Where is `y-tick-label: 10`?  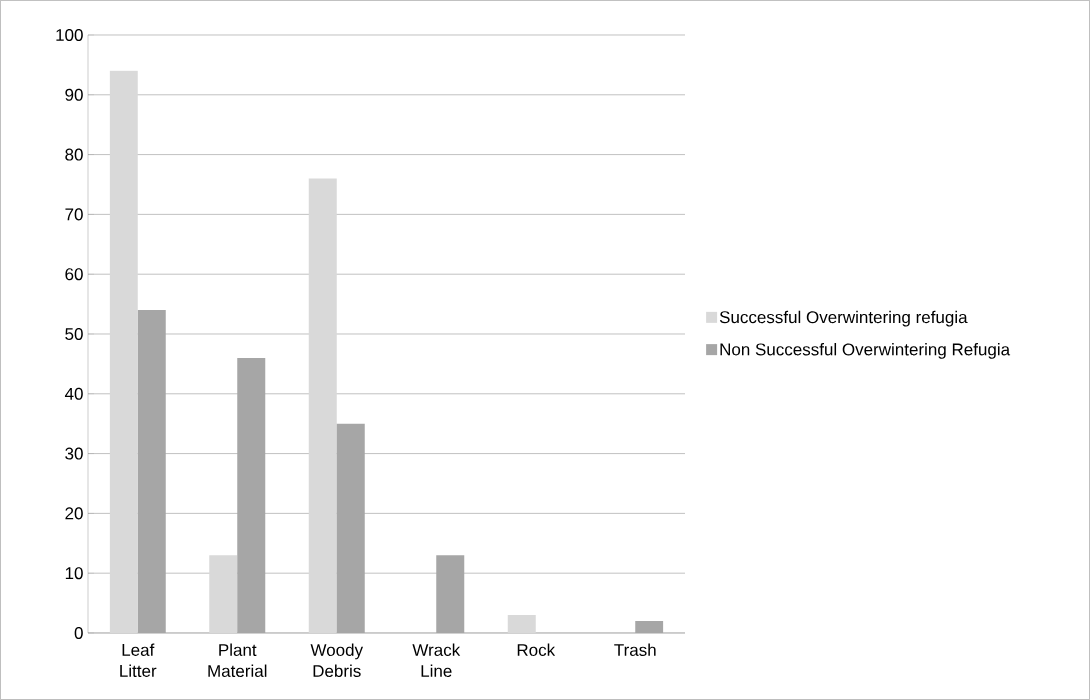 y-tick-label: 10 is located at coordinates (74, 573).